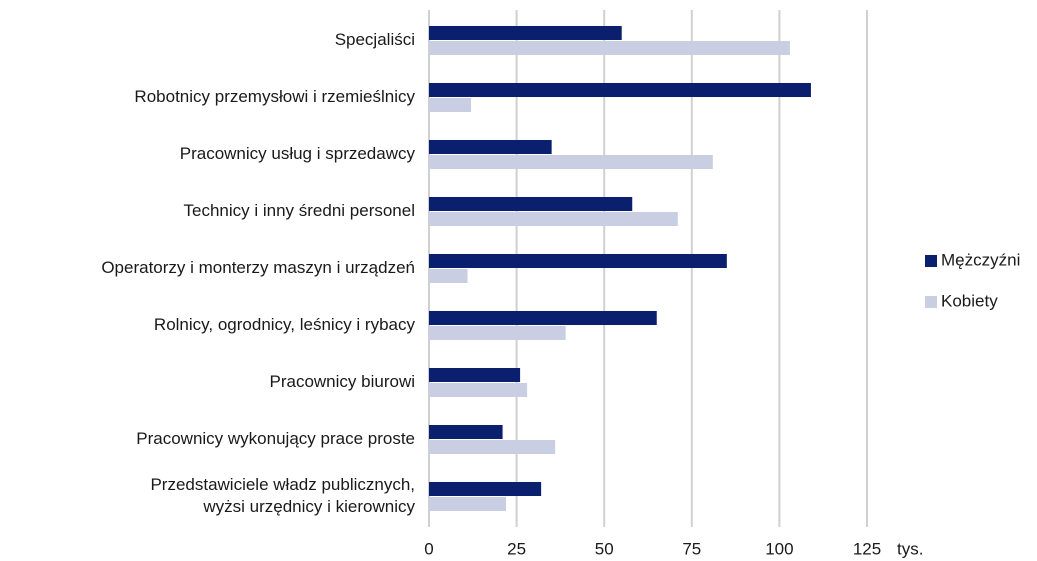 This screenshot has height=561, width=1037. Describe the element at coordinates (867, 548) in the screenshot. I see `x-tick-label: 125` at that location.